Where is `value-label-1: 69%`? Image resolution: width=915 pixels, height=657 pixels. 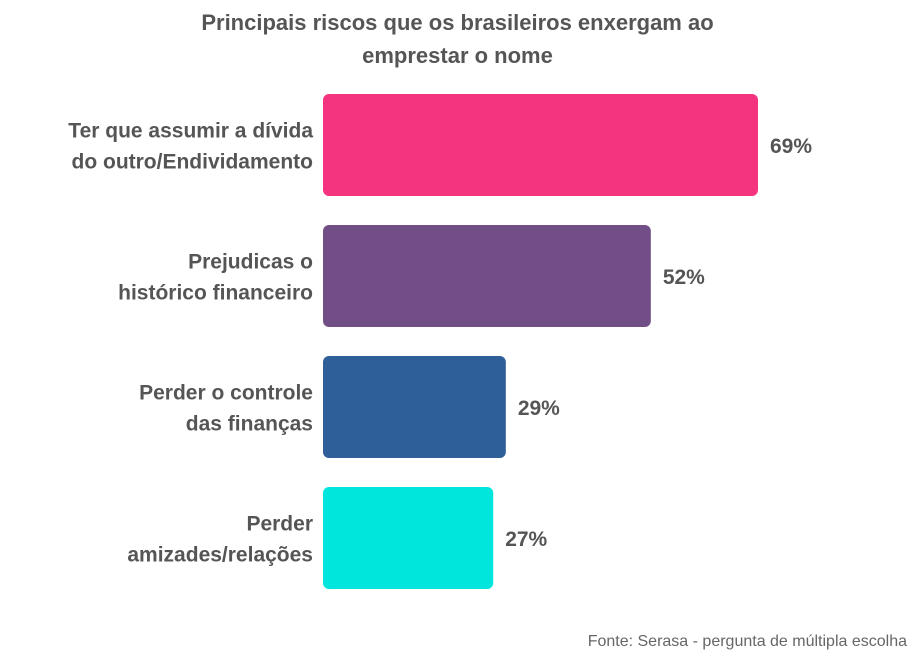
value-label-1: 69% is located at coordinates (791, 146).